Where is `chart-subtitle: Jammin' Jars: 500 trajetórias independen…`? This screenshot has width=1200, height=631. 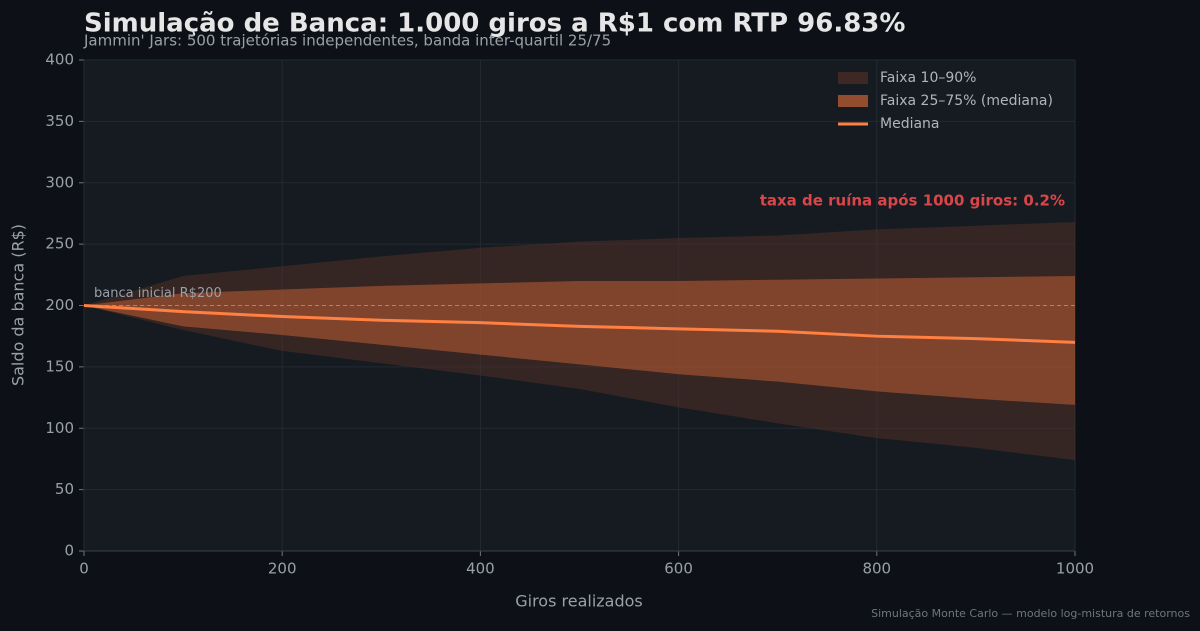
chart-subtitle: Jammin' Jars: 500 trajetórias independen… is located at coordinates (347, 41).